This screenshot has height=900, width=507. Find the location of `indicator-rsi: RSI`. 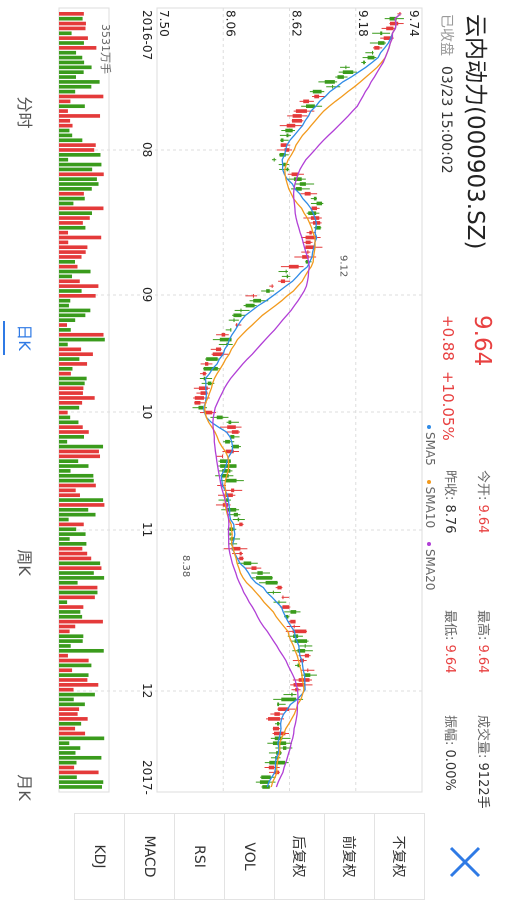

indicator-rsi: RSI is located at coordinates (199, 856).